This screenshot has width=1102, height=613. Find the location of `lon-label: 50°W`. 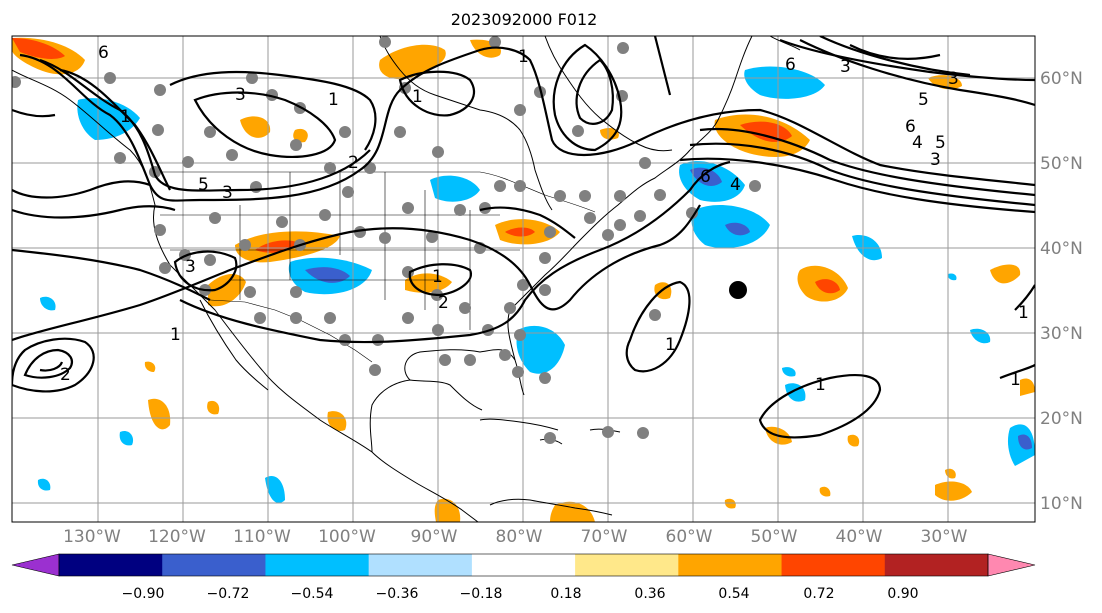

lon-label: 50°W is located at coordinates (774, 537).